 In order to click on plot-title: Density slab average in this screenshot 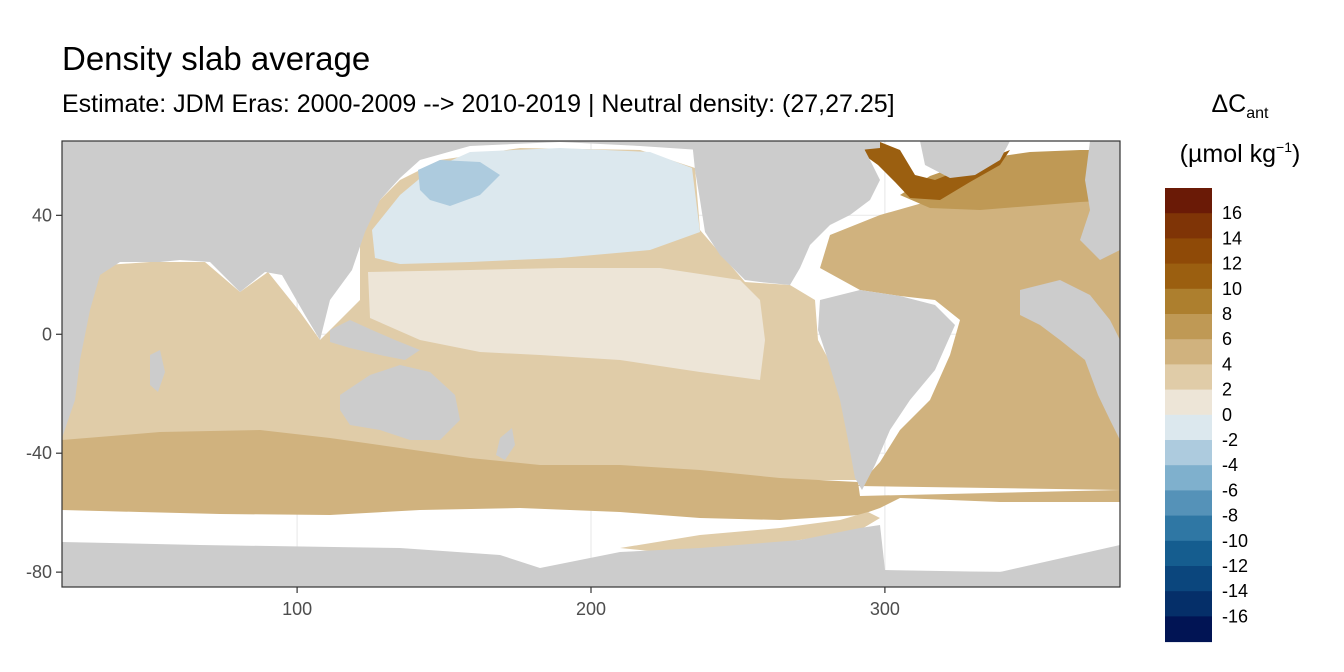, I will do `click(216, 58)`.